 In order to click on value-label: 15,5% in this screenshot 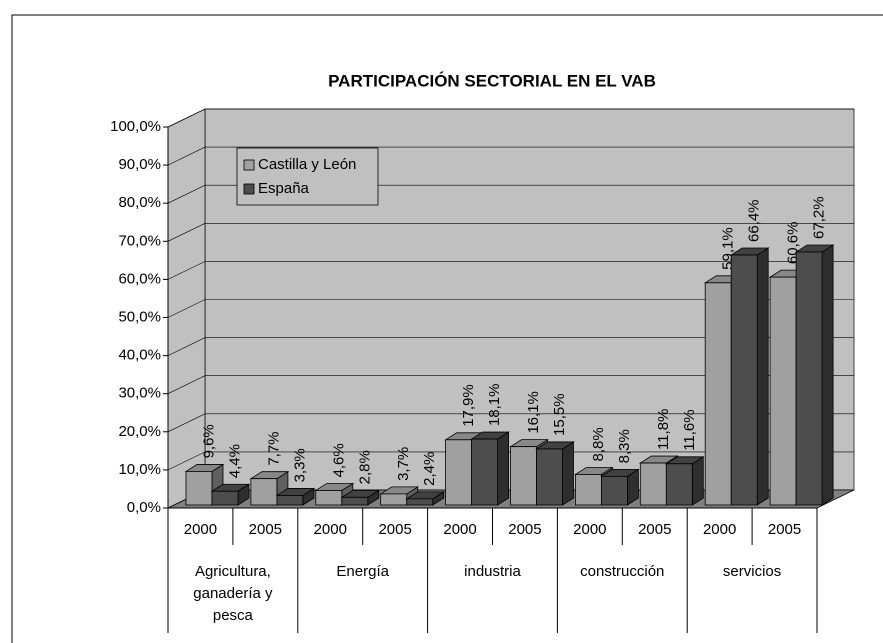, I will do `click(559, 414)`.